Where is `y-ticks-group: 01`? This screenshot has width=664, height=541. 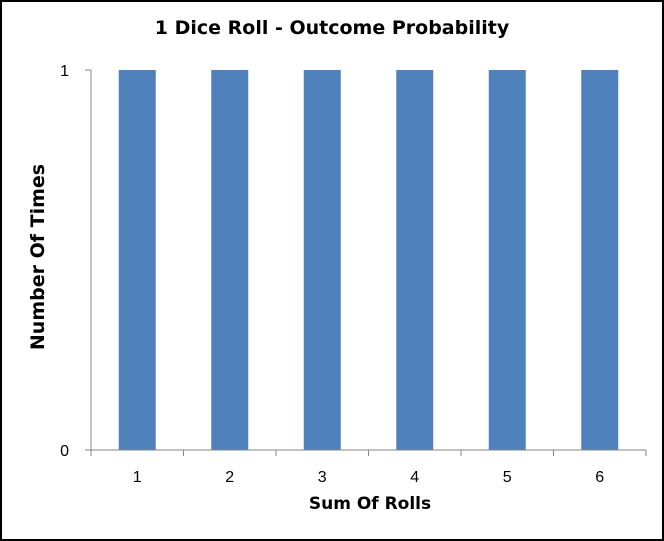
y-ticks-group: 01 is located at coordinates (75, 261).